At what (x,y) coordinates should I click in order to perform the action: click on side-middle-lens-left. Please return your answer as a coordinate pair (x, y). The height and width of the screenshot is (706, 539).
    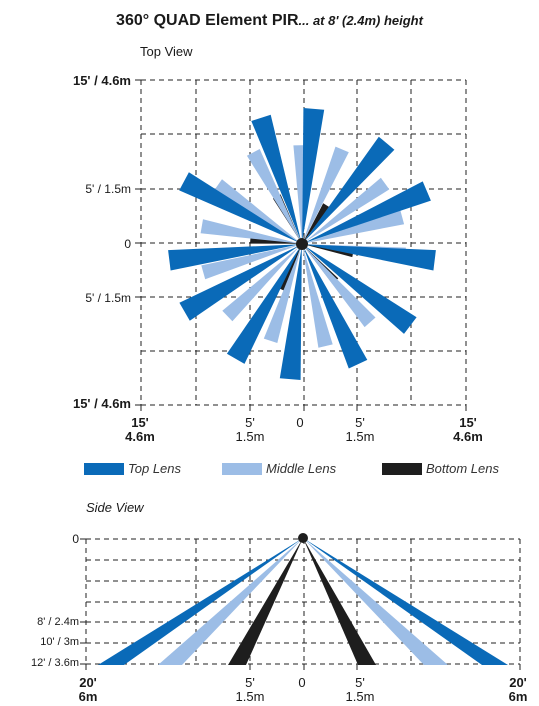
    Looking at the image, I should click on (230, 601).